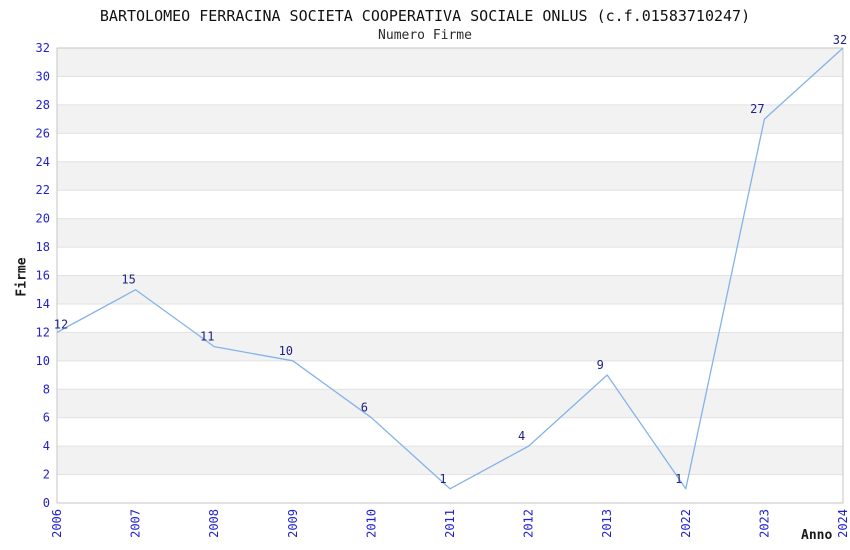 The image size is (850, 550). I want to click on data-point-label: 27, so click(757, 109).